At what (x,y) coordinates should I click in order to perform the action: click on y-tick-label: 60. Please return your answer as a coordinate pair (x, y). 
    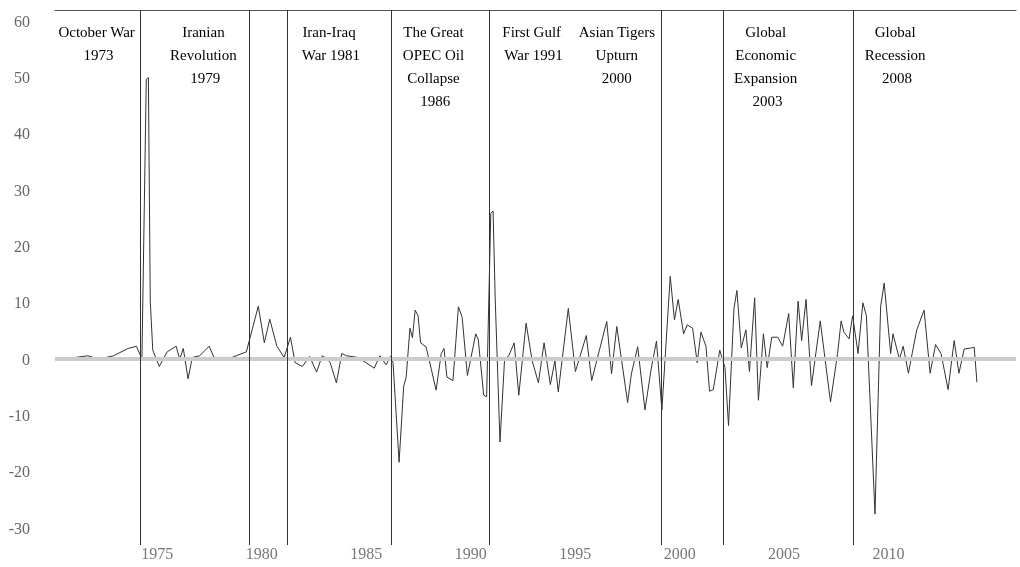
    Looking at the image, I should click on (22, 21).